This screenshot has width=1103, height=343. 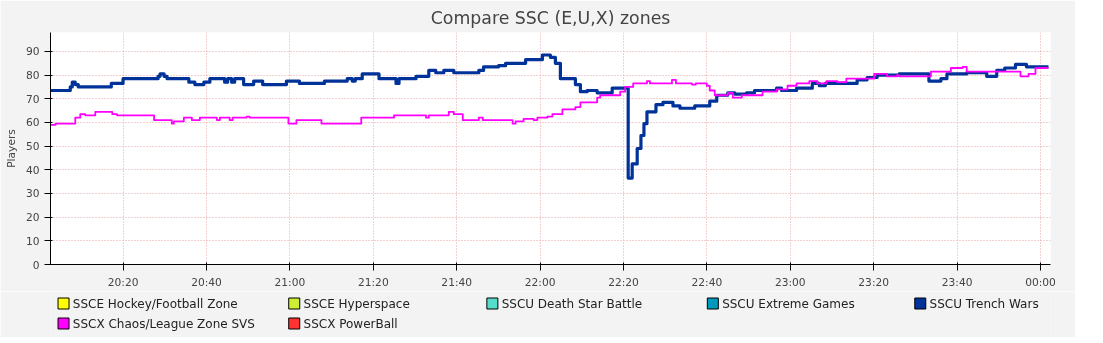 What do you see at coordinates (540, 282) in the screenshot?
I see `x-tick-label: 22:00` at bounding box center [540, 282].